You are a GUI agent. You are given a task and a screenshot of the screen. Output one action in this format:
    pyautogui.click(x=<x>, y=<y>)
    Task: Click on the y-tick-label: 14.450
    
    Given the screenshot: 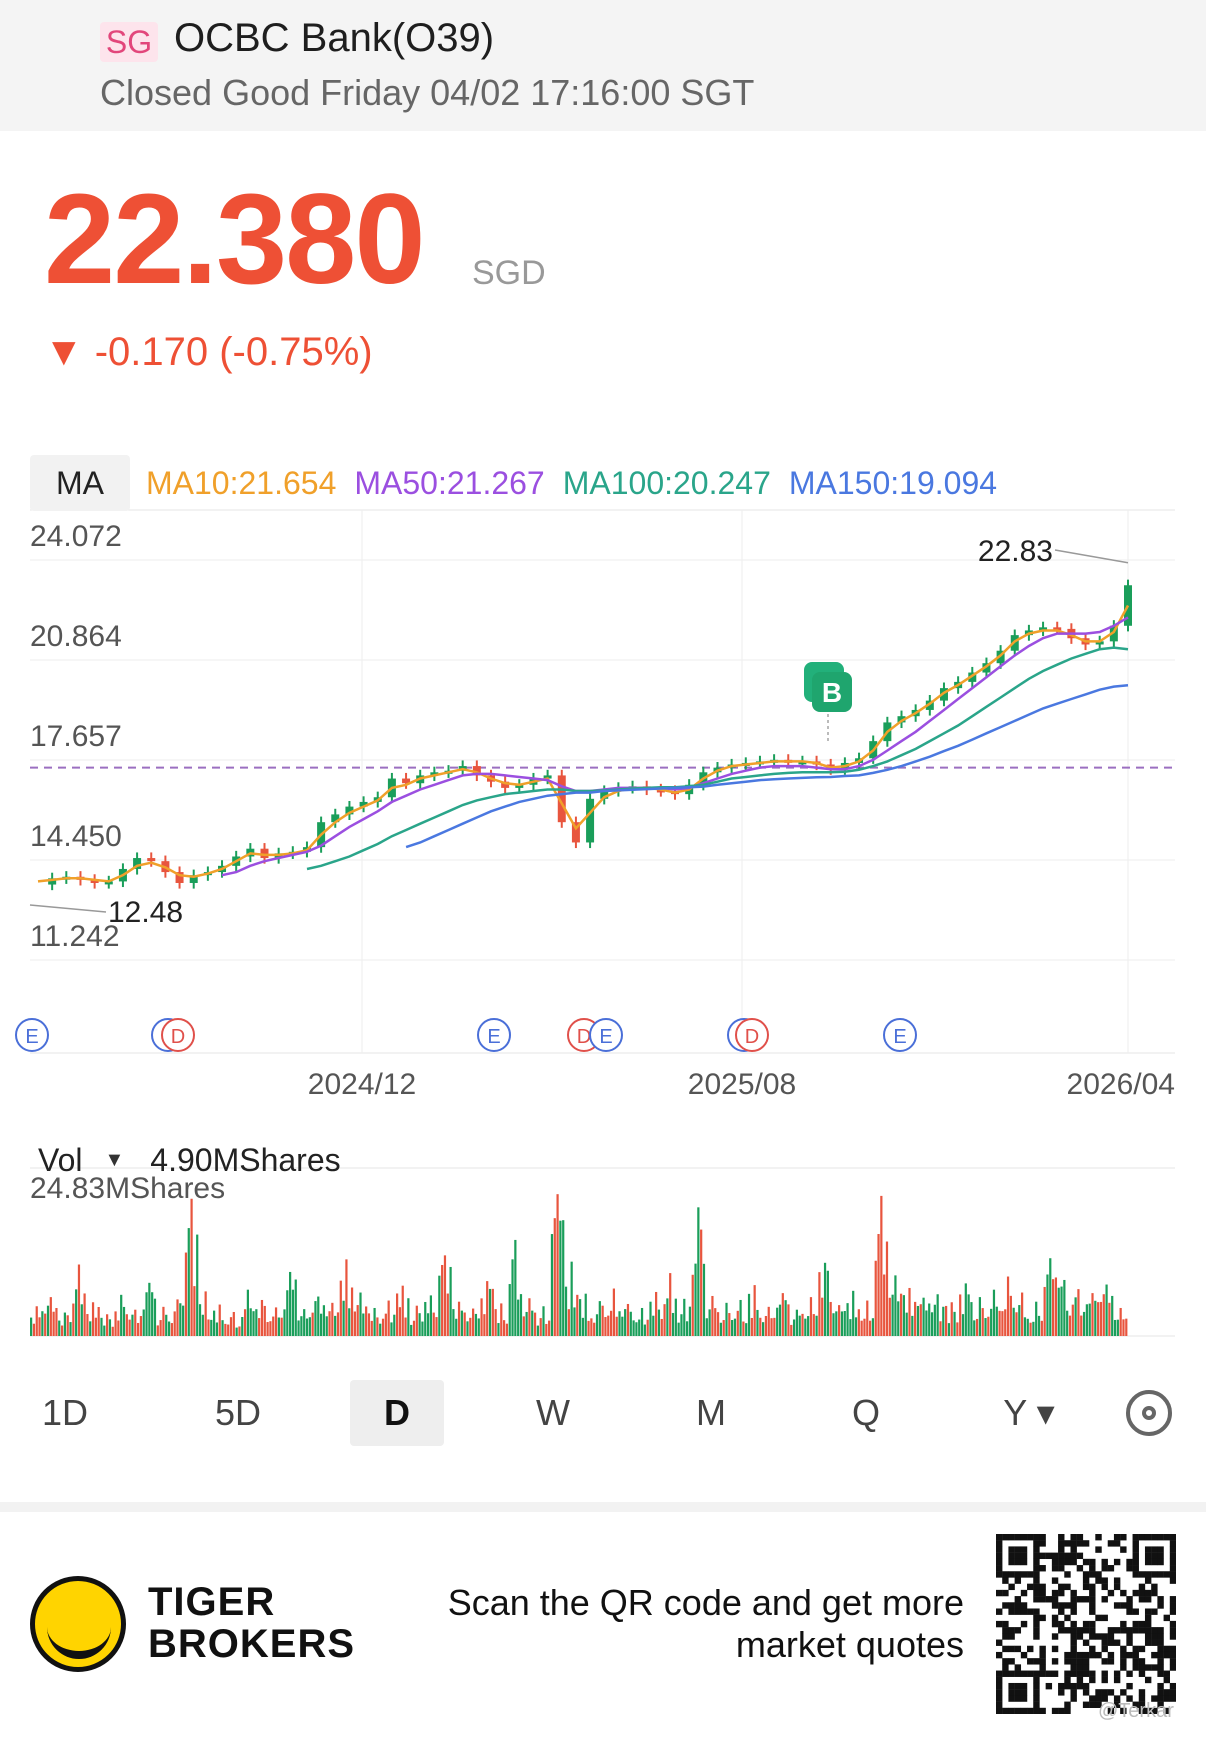 What is the action you would take?
    pyautogui.click(x=76, y=836)
    